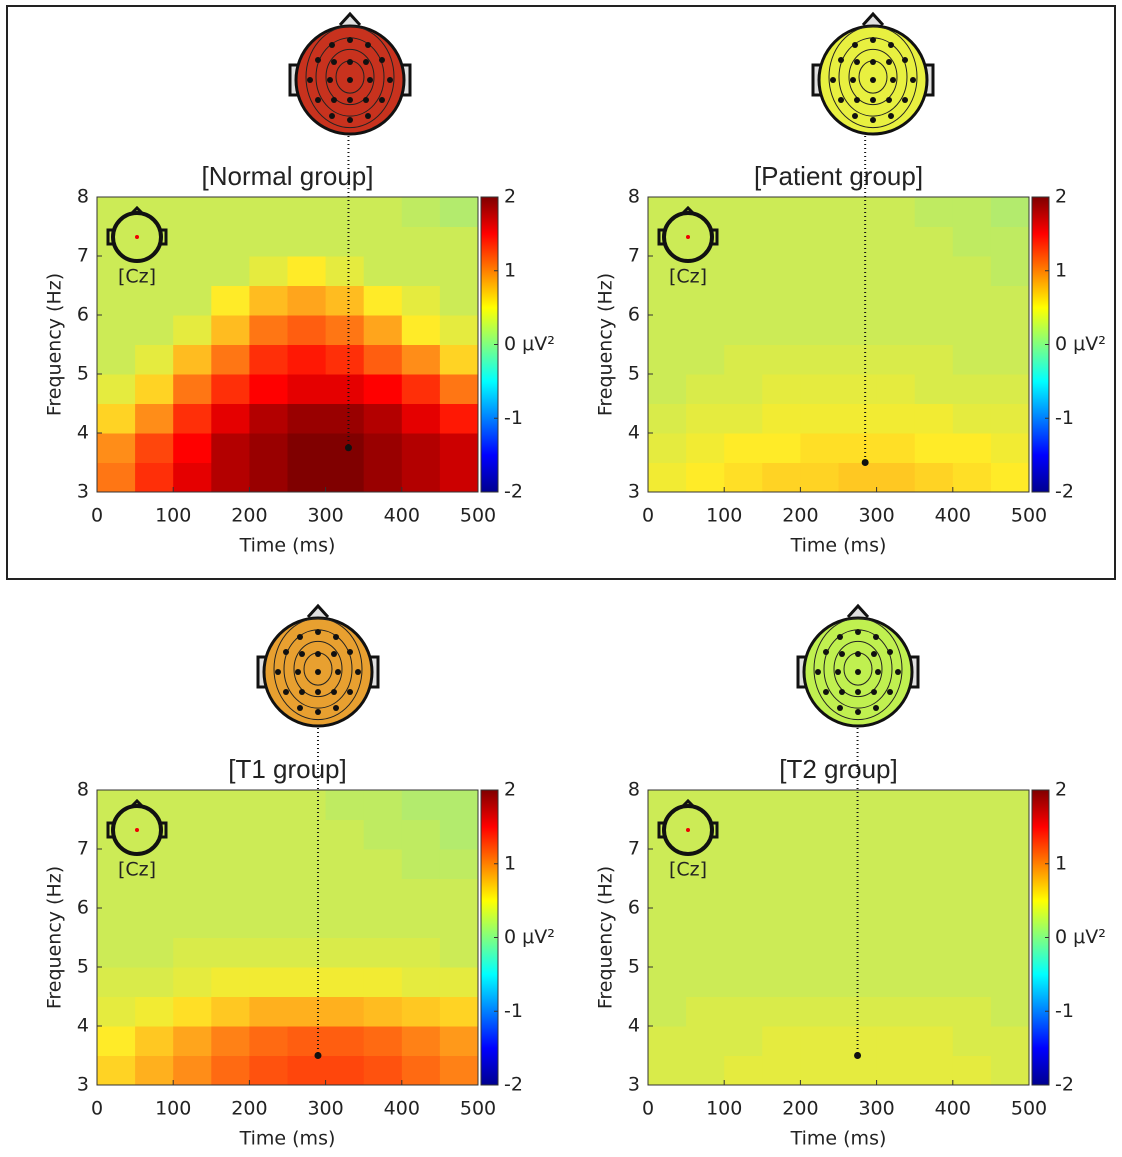 The image size is (1122, 1157). What do you see at coordinates (634, 256) in the screenshot?
I see `y-tick-label: 7` at bounding box center [634, 256].